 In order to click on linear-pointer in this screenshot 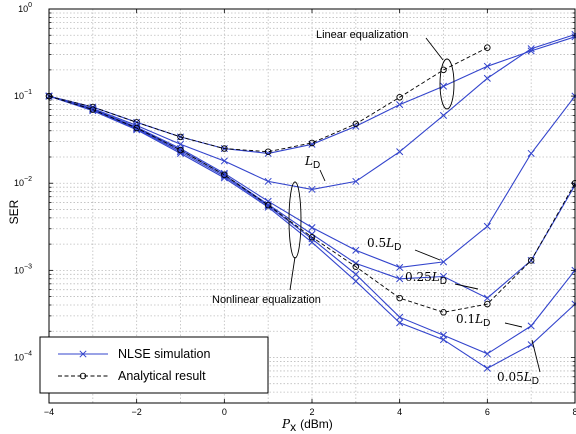, I will do `click(434, 49)`.